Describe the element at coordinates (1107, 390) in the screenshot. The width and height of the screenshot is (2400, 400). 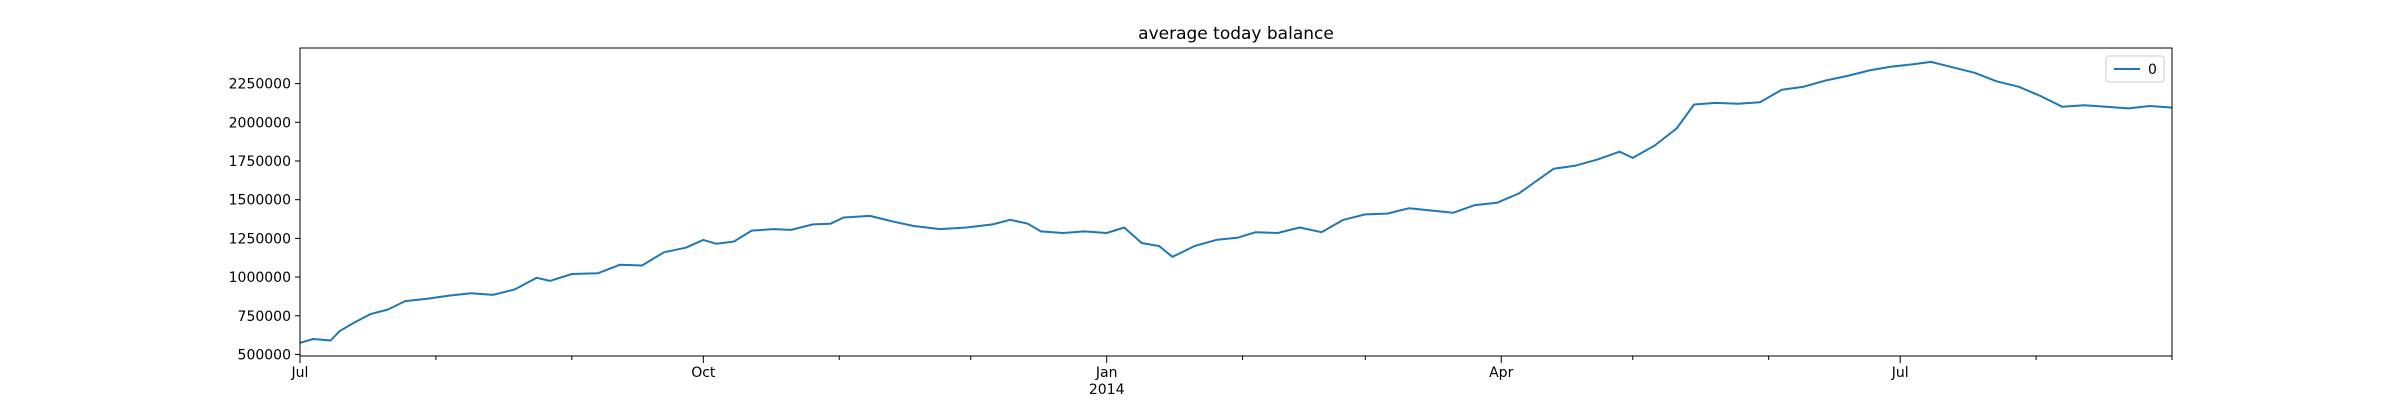
I see `x-tick-sublabel: 2014` at that location.